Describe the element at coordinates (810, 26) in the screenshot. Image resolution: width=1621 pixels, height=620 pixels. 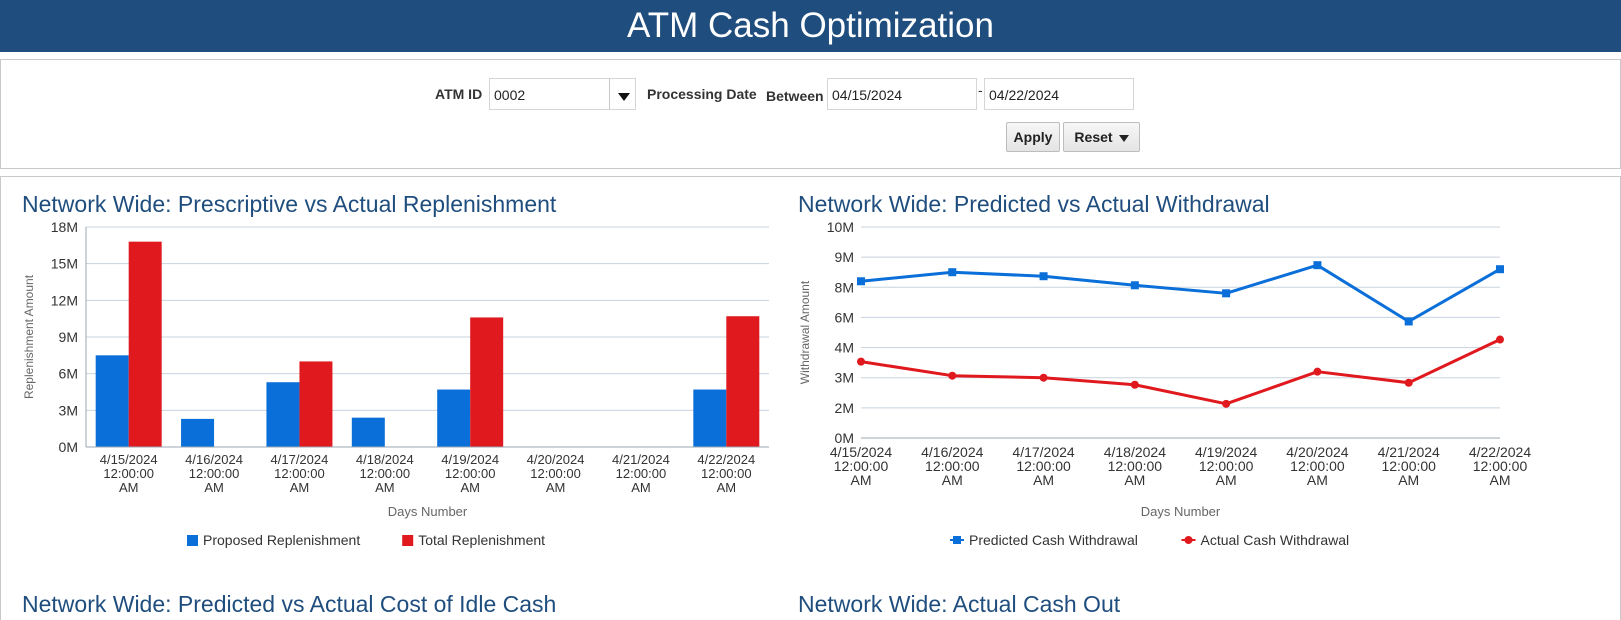
I see `app-header: ATM Cash Optimization` at that location.